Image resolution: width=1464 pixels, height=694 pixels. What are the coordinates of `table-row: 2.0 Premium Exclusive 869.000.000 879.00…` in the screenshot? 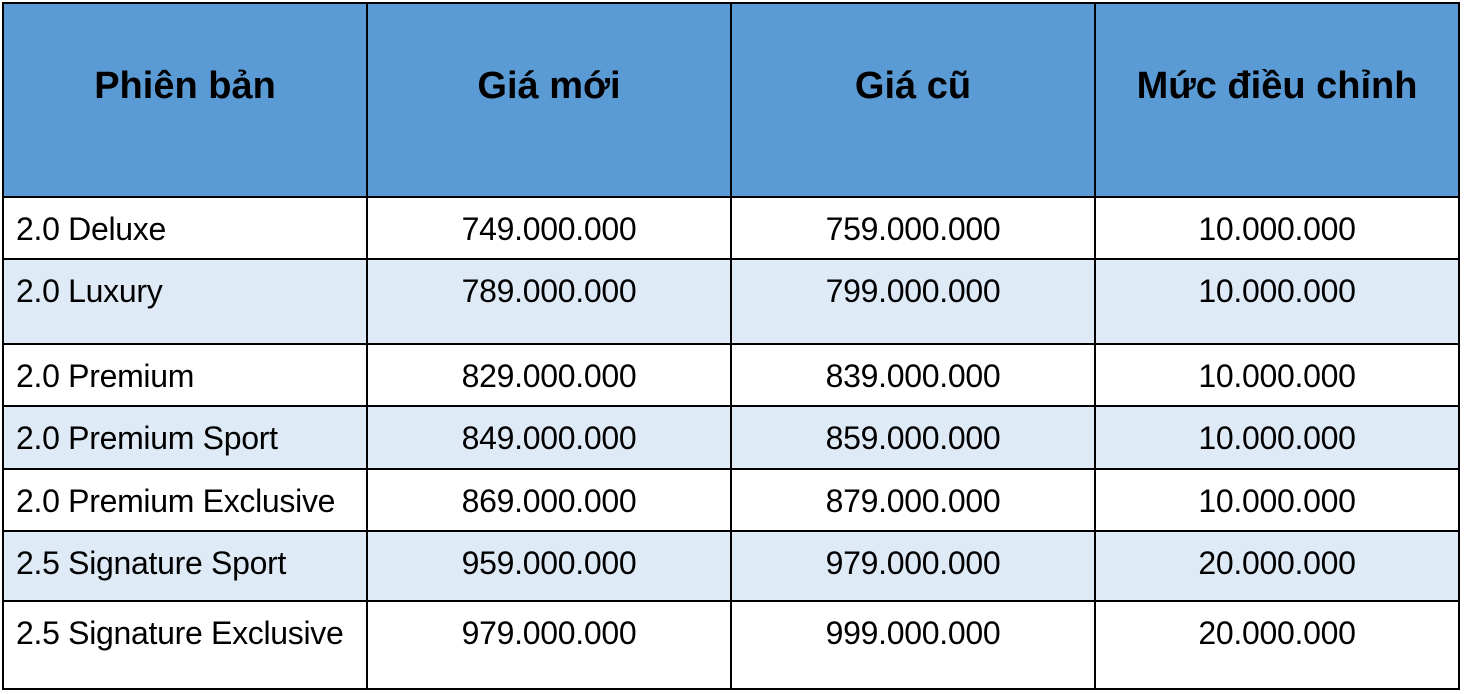 It's located at (731, 500).